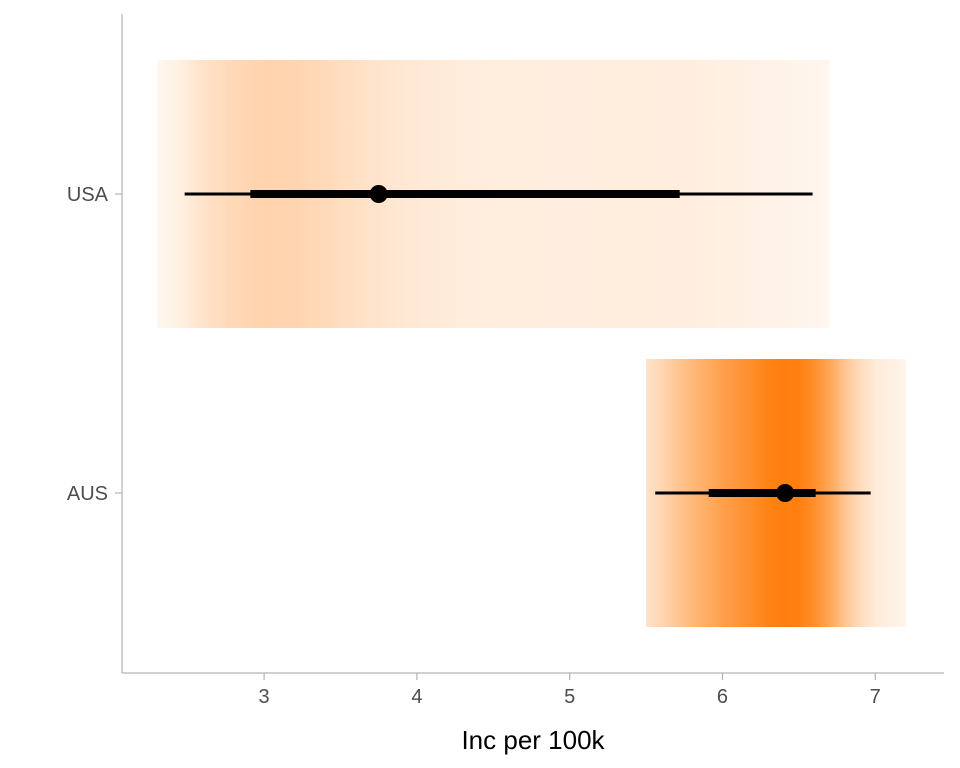  I want to click on x-axis-title: Inc per 100k, so click(533, 740).